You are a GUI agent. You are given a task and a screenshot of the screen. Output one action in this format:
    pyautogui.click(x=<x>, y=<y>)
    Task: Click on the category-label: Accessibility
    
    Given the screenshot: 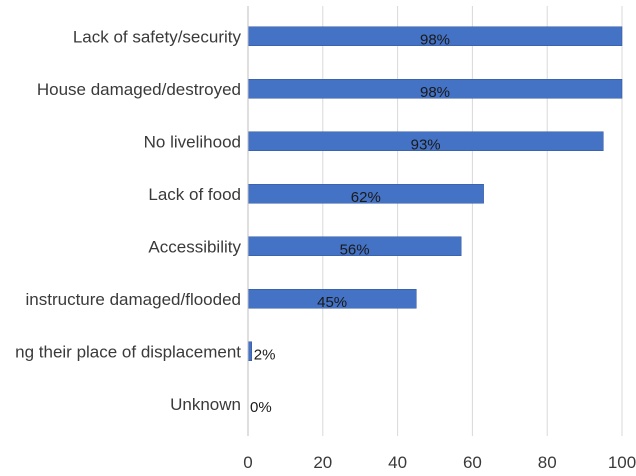 What is the action you would take?
    pyautogui.click(x=194, y=246)
    